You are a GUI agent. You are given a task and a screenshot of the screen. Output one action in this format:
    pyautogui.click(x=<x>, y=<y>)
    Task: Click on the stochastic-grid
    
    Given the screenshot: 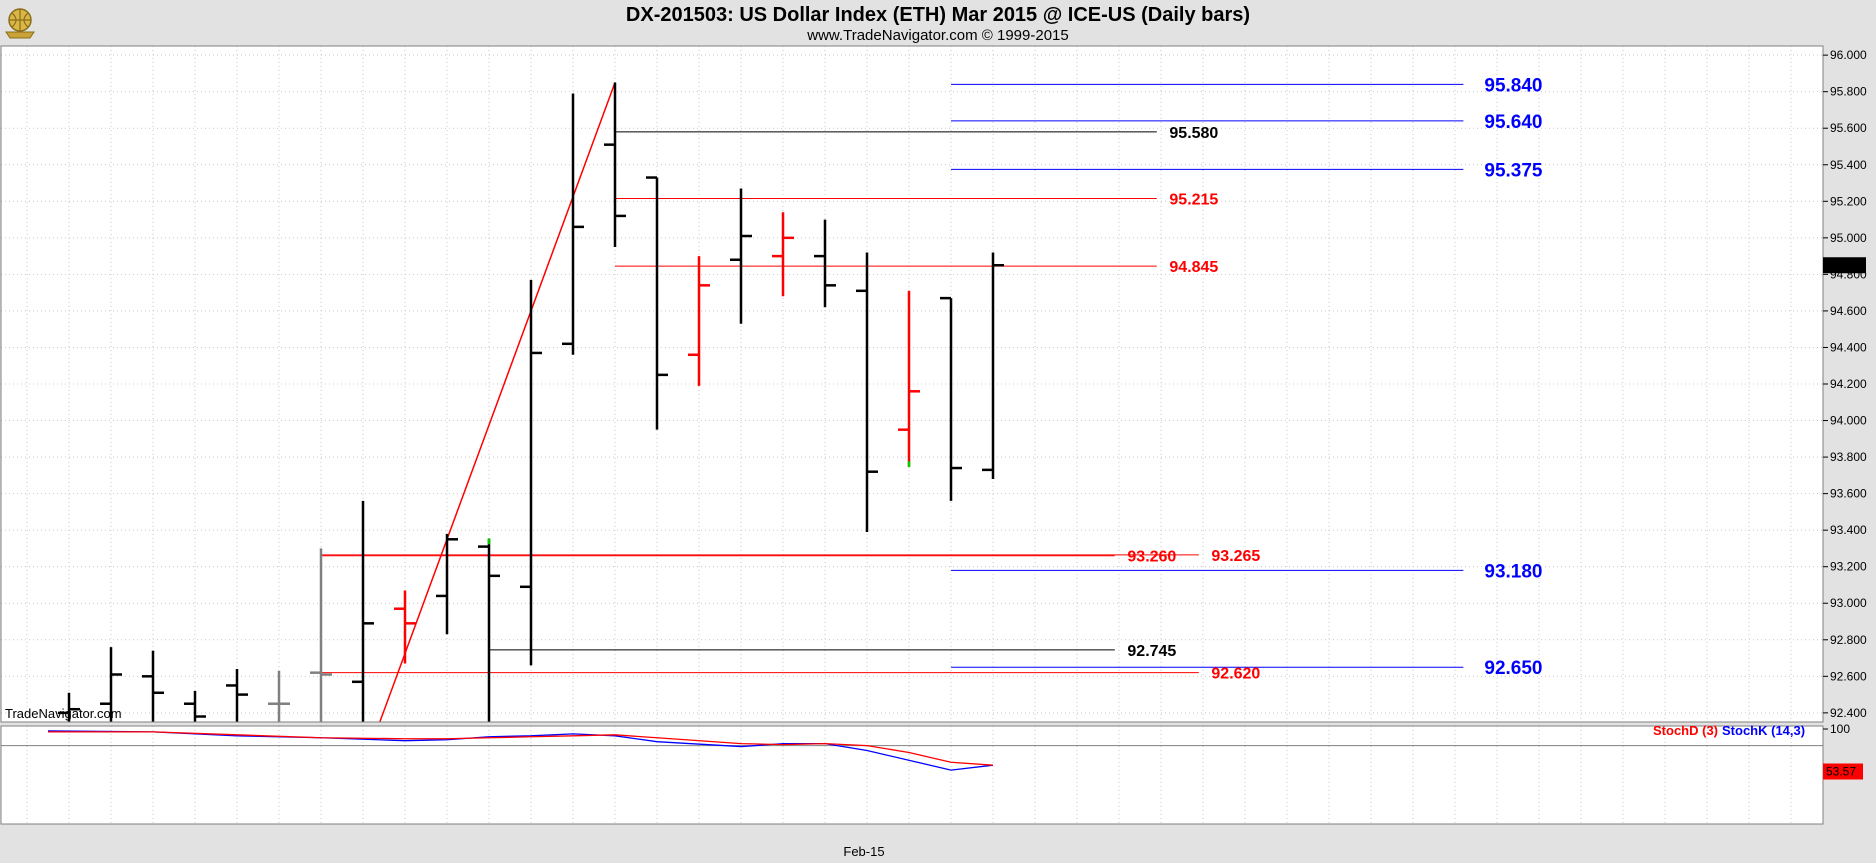 What is the action you would take?
    pyautogui.click(x=912, y=775)
    